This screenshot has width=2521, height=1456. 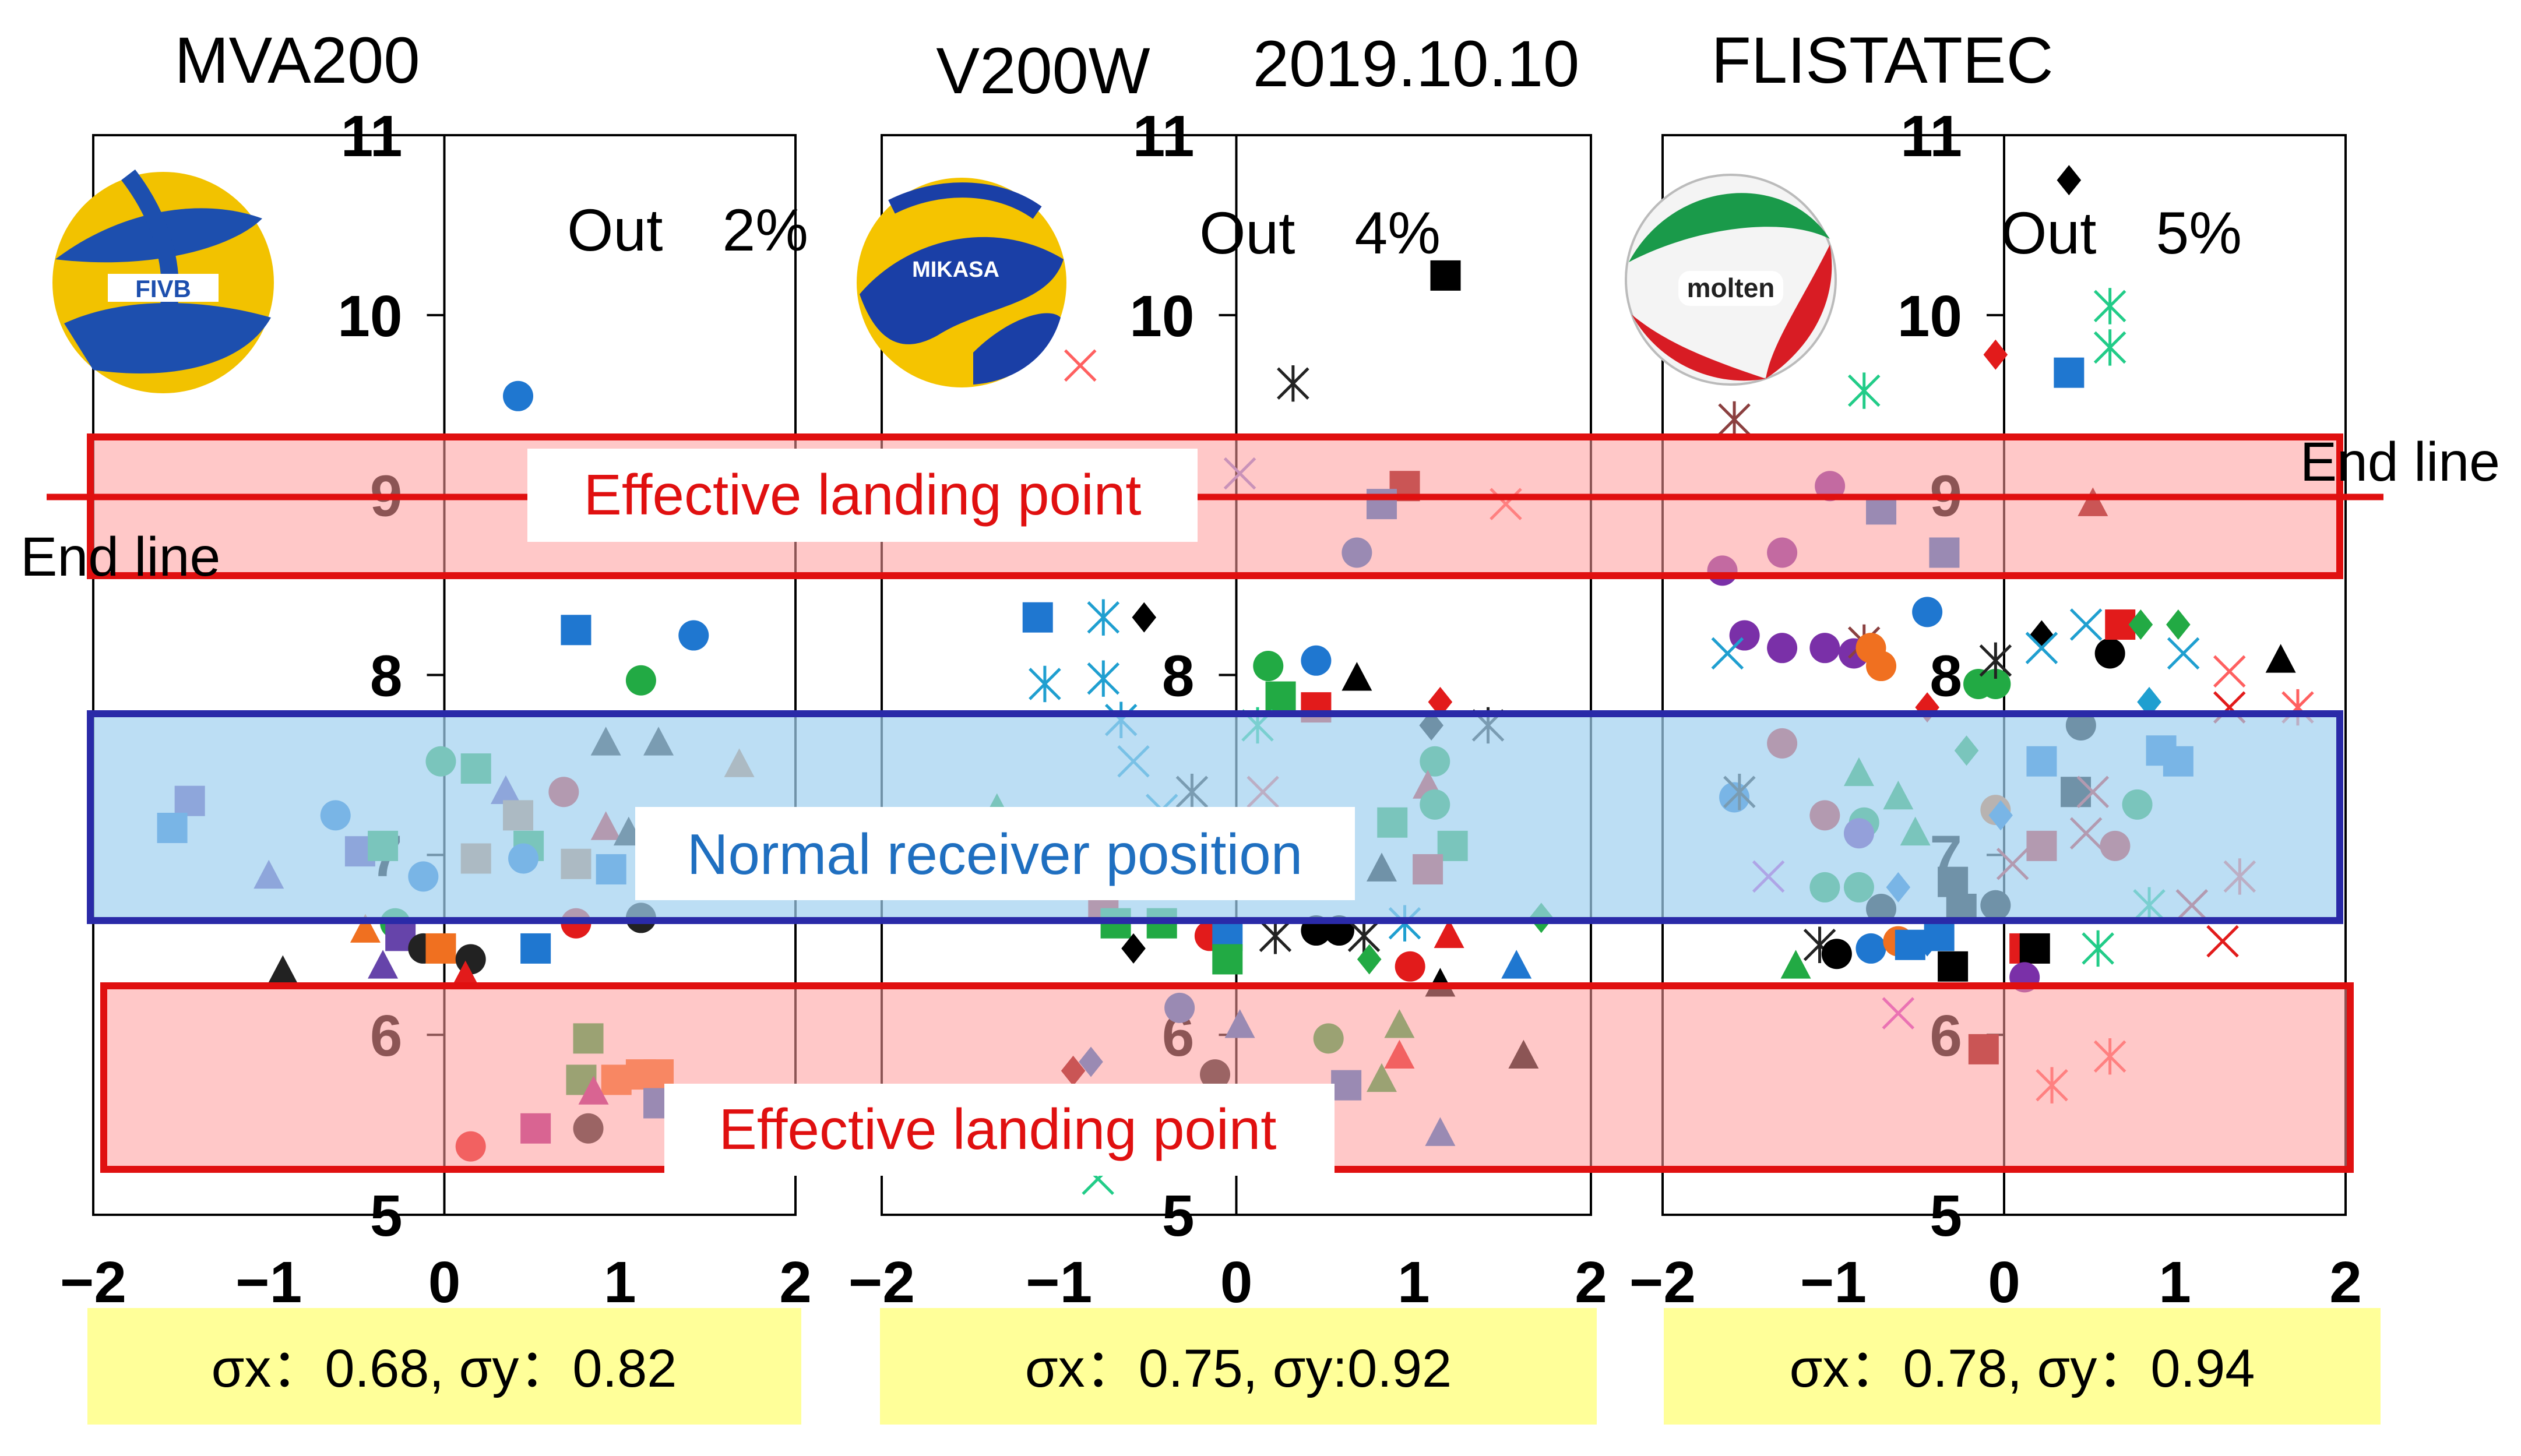 What do you see at coordinates (955, 270) in the screenshot?
I see `ball-brand-text-mikasa: MIKASA` at bounding box center [955, 270].